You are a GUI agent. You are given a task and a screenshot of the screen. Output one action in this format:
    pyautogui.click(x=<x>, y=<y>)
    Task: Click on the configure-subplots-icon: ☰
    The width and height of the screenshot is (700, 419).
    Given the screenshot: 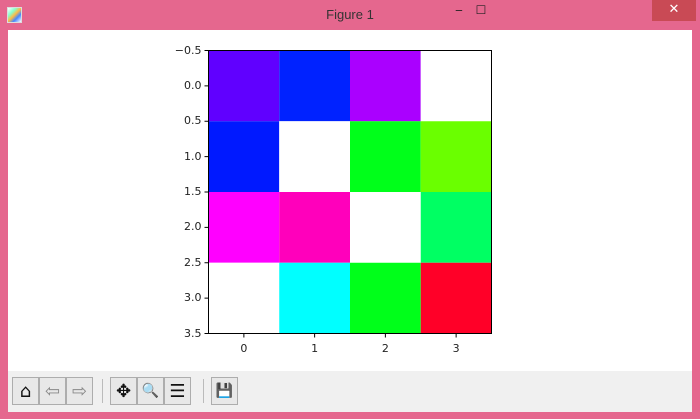 What is the action you would take?
    pyautogui.click(x=177, y=391)
    